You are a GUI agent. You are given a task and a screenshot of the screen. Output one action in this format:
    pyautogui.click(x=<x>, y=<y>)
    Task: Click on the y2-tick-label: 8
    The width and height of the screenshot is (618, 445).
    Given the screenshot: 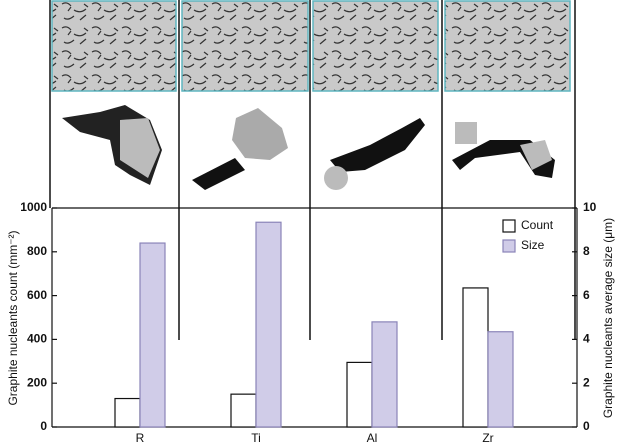 What is the action you would take?
    pyautogui.click(x=586, y=251)
    